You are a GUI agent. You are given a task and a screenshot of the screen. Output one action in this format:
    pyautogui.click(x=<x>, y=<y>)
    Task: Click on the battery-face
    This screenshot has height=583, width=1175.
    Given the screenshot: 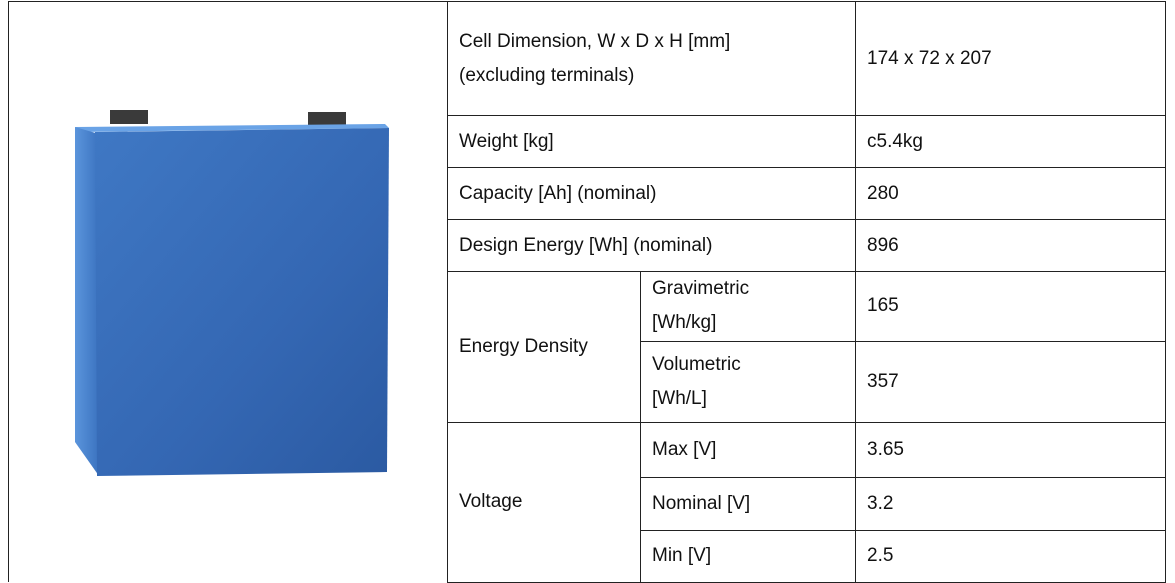 What is the action you would take?
    pyautogui.click(x=242, y=302)
    